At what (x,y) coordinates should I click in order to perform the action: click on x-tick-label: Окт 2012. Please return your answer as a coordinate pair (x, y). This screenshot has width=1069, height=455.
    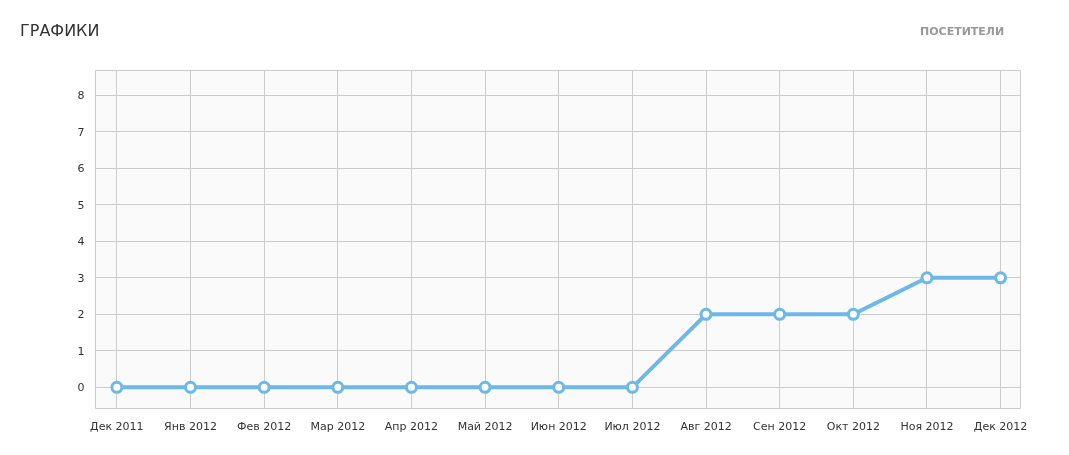
    Looking at the image, I should click on (853, 426).